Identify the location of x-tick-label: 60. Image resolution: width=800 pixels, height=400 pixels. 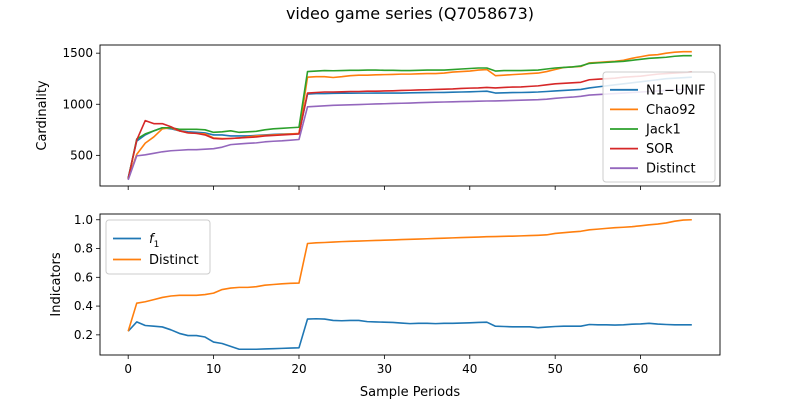
(640, 369).